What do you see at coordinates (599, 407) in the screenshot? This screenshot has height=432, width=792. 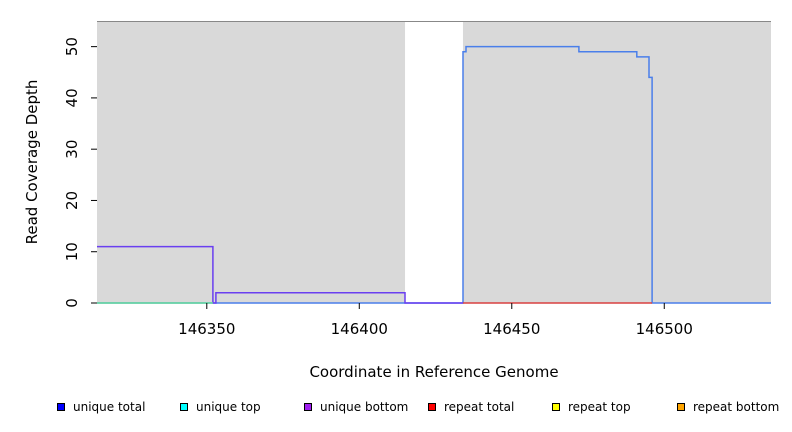 I see `legend-label: repeat top` at bounding box center [599, 407].